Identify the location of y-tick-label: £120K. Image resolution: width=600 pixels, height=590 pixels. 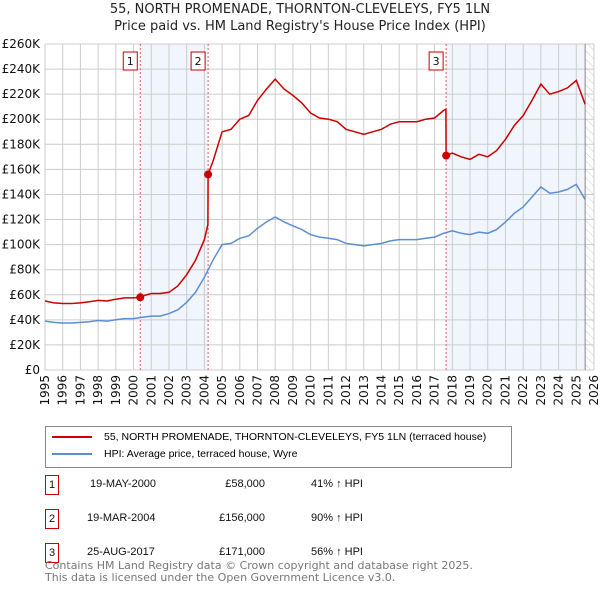
(22, 220).